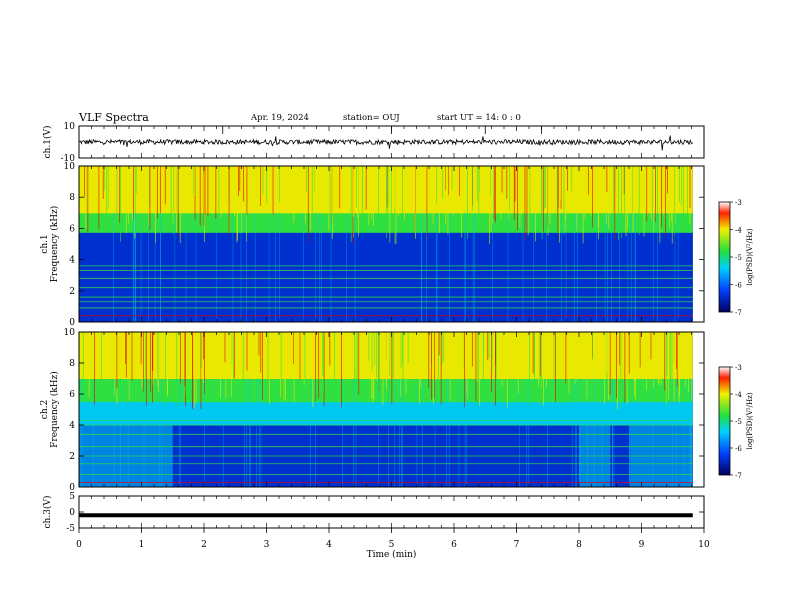 The image size is (792, 612). What do you see at coordinates (750, 420) in the screenshot?
I see `ch2-colorbar-label: log(PSD)(V²/Hz)` at bounding box center [750, 420].